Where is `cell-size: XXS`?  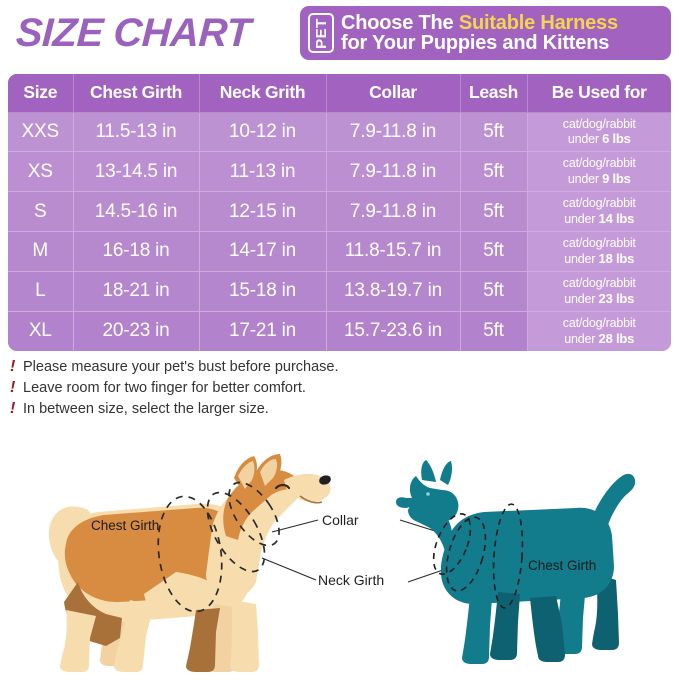 cell-size: XXS is located at coordinates (41, 132).